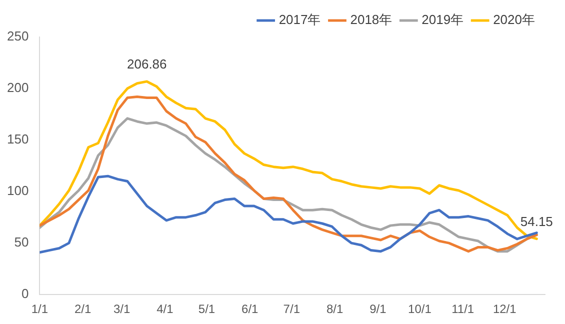 The image size is (565, 324). I want to click on x-tick-label: 5/1, so click(207, 309).